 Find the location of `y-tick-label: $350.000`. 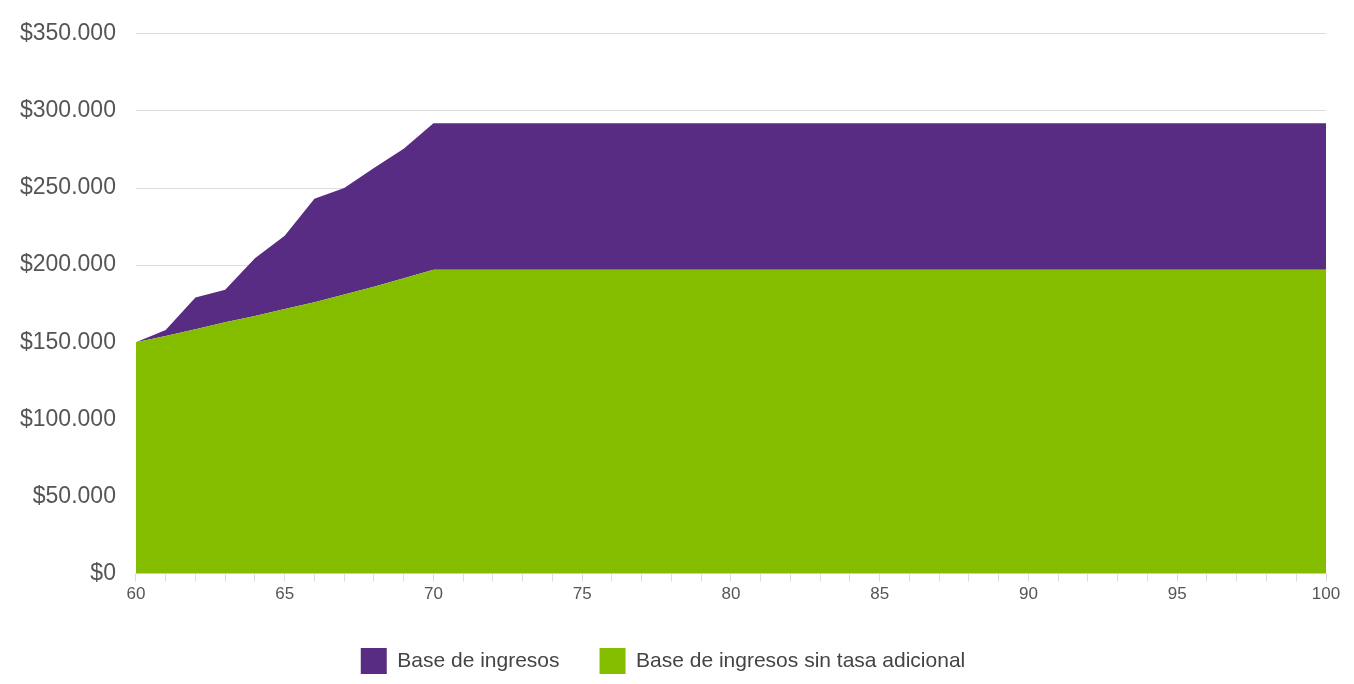

y-tick-label: $350.000 is located at coordinates (67, 32).